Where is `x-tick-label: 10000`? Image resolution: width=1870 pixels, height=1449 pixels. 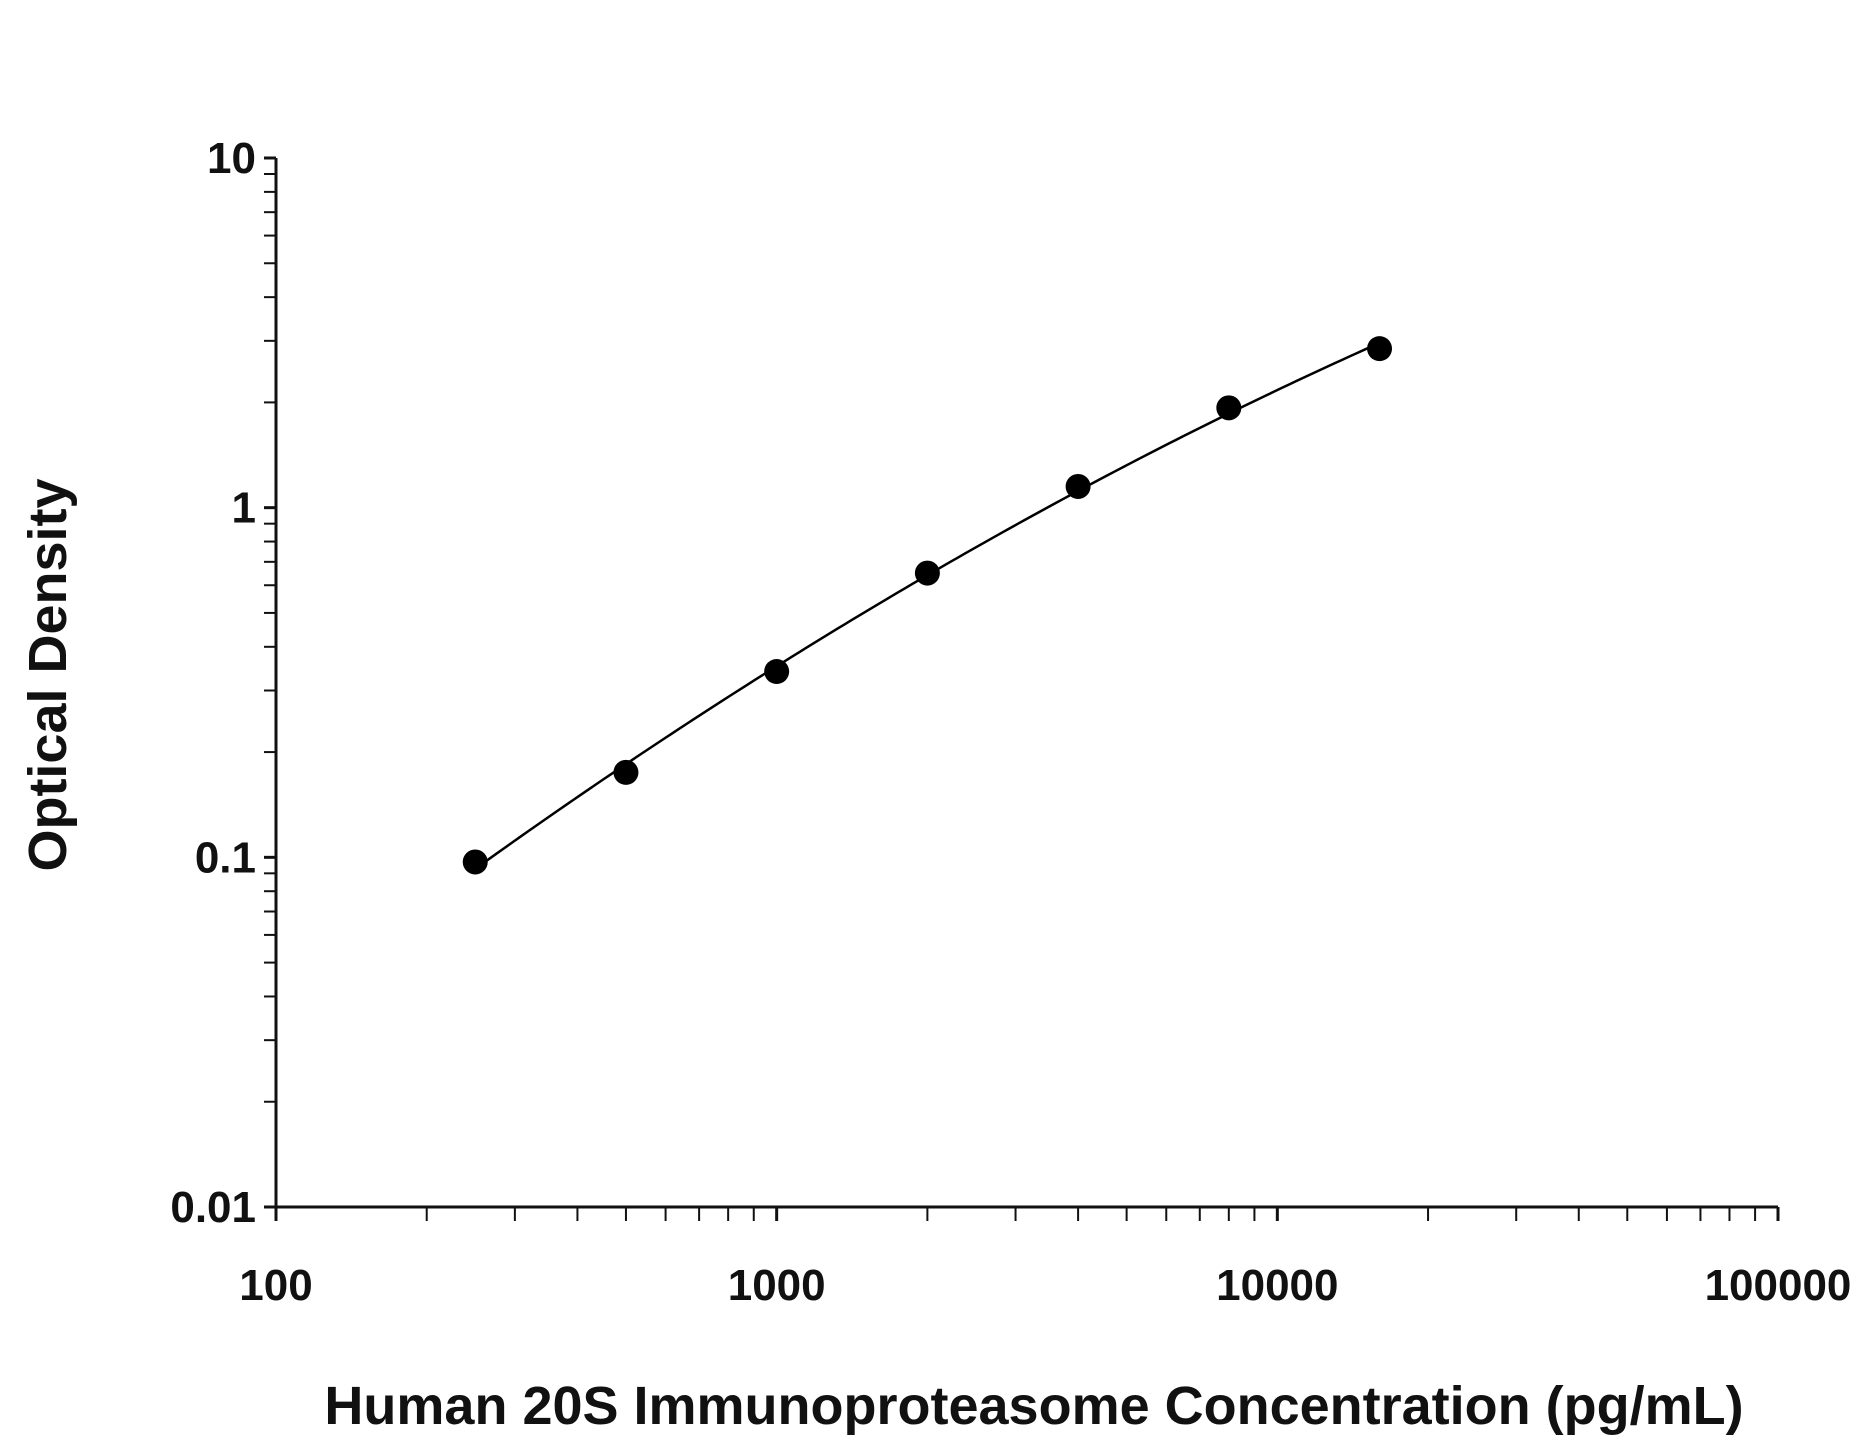
x-tick-label: 10000 is located at coordinates (1277, 1285).